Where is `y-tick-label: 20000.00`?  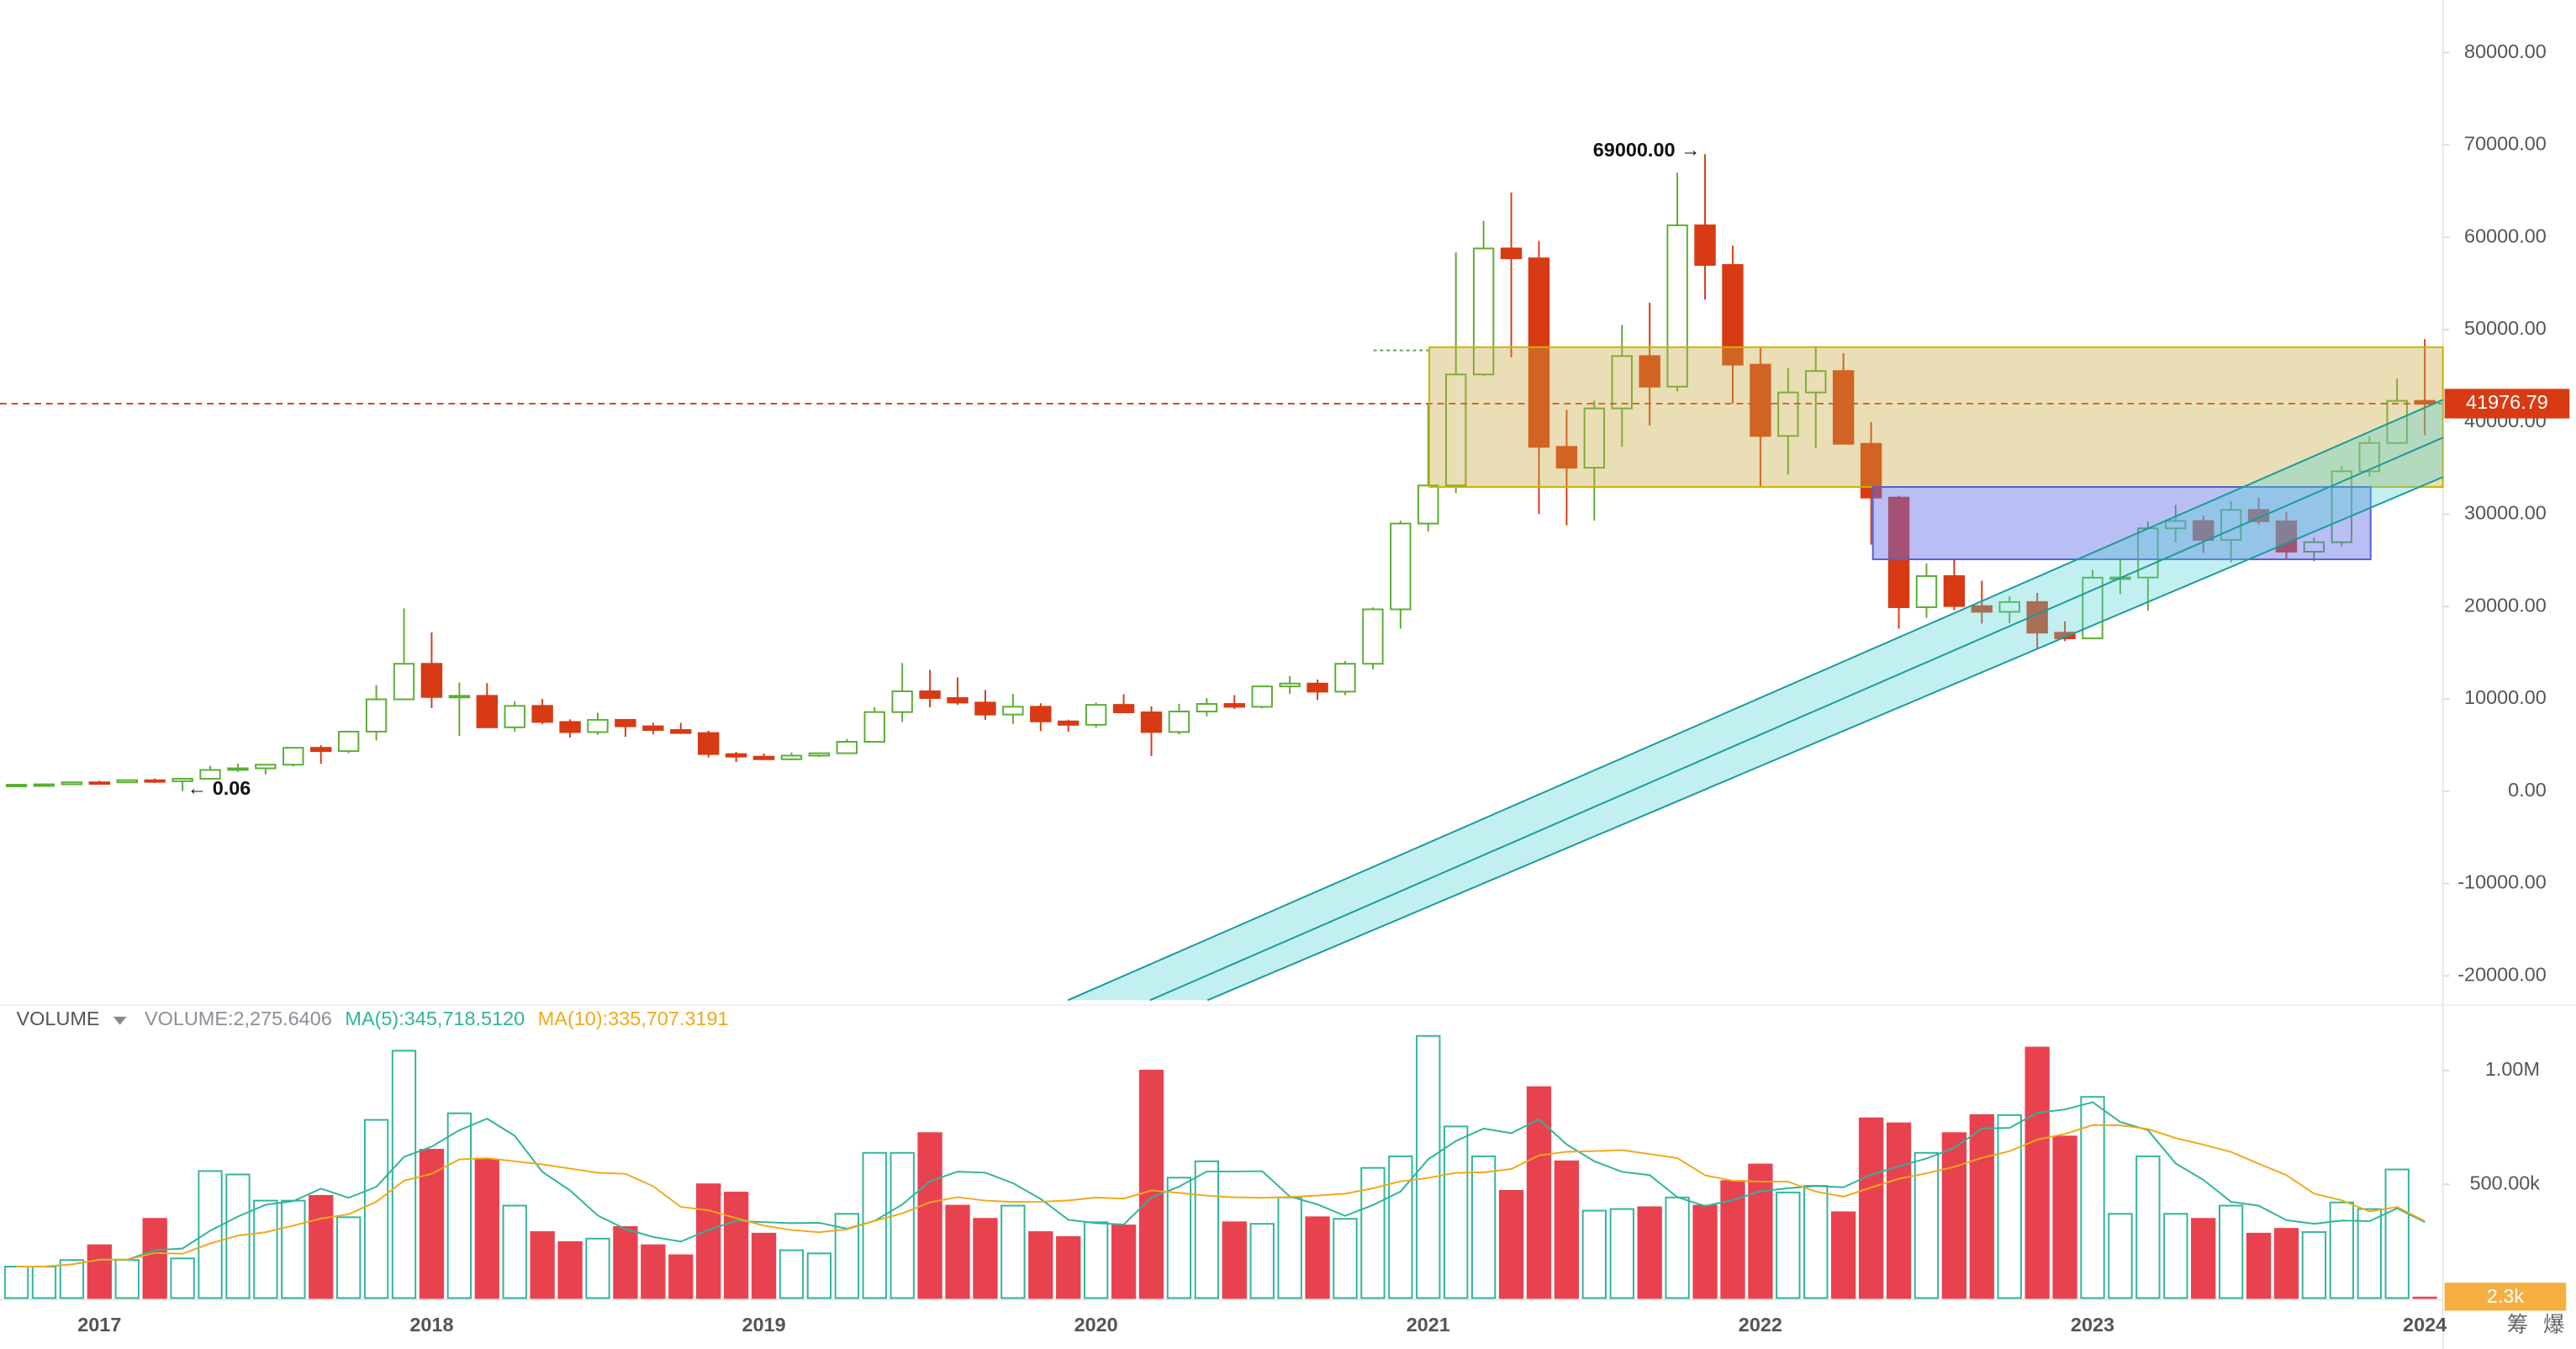
y-tick-label: 20000.00 is located at coordinates (2505, 605).